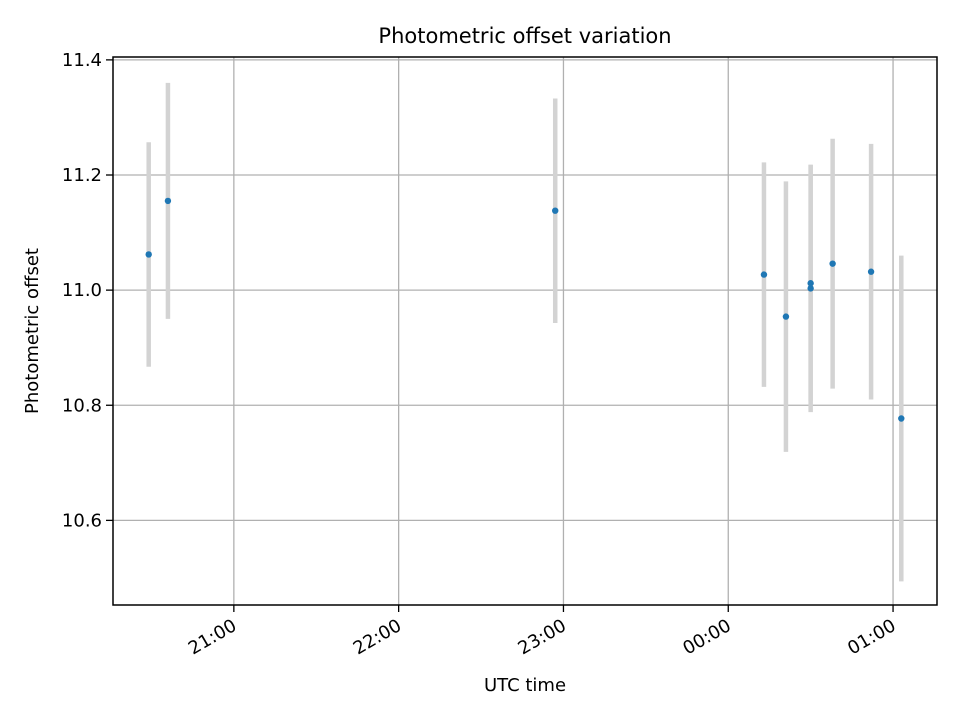  Describe the element at coordinates (32, 331) in the screenshot. I see `y-axis-title: Photometric offset` at that location.